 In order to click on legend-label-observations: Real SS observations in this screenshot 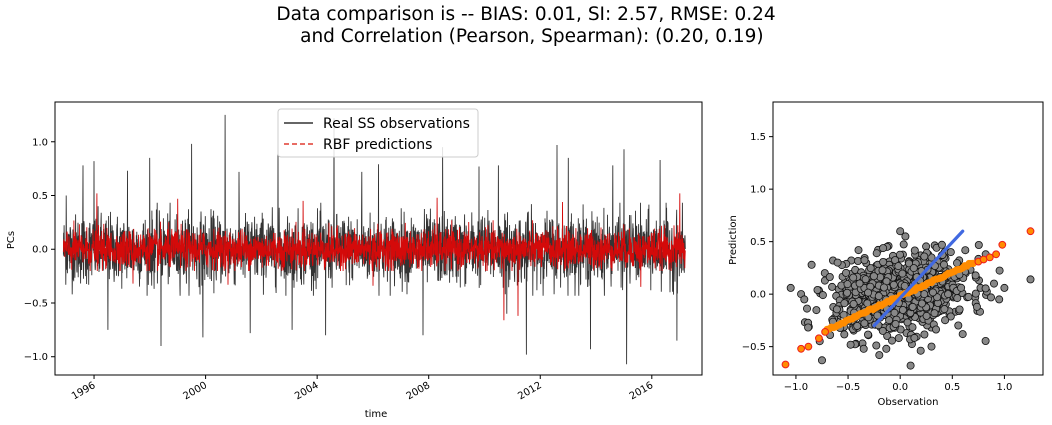, I will do `click(396, 124)`.